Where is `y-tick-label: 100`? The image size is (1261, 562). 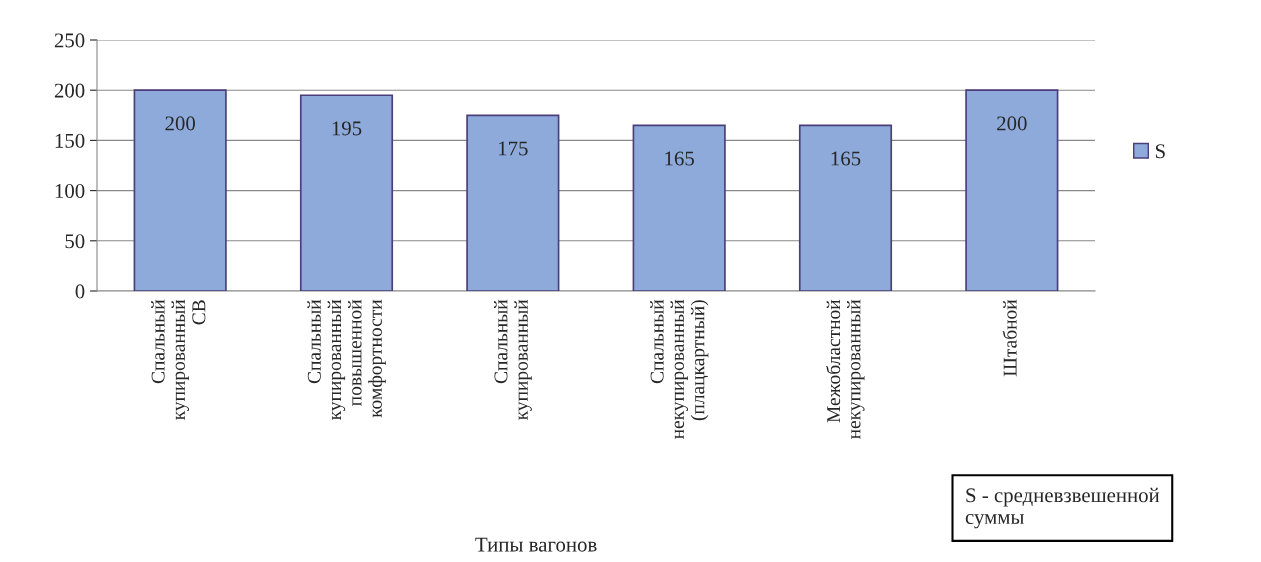 y-tick-label: 100 is located at coordinates (70, 191).